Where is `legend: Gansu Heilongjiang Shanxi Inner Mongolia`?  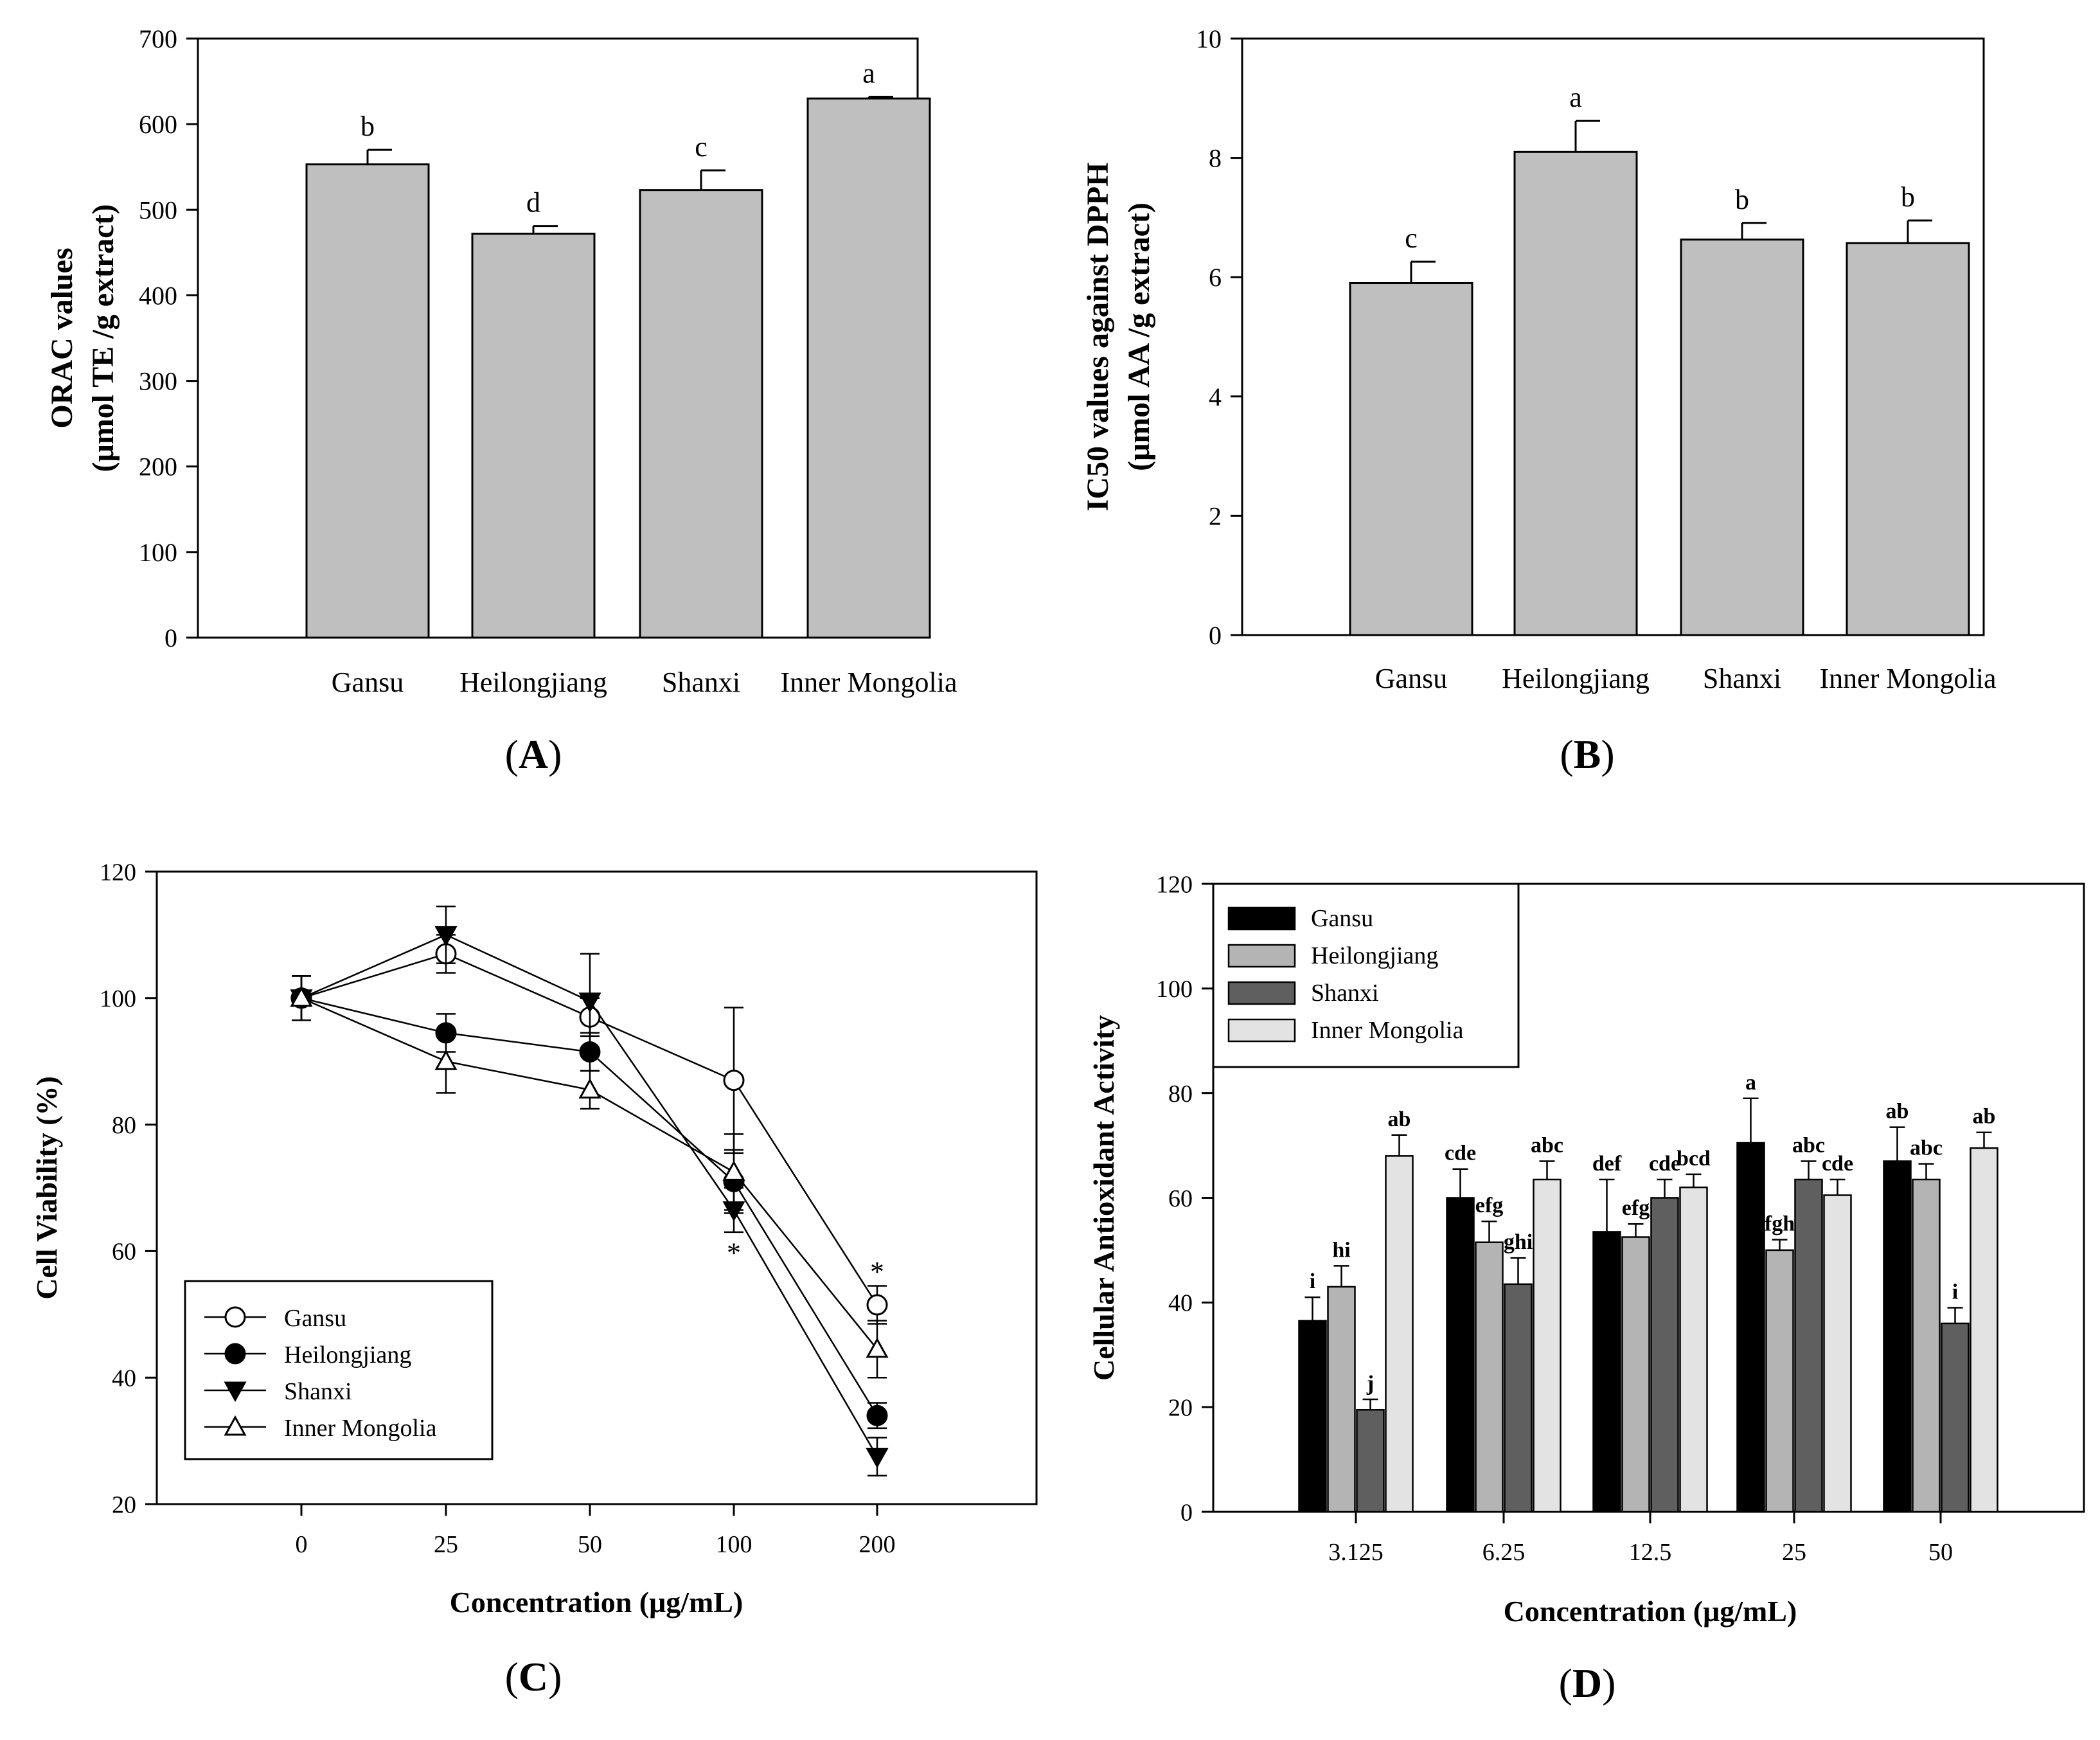 legend: Gansu Heilongjiang Shanxi Inner Mongolia is located at coordinates (1366, 975).